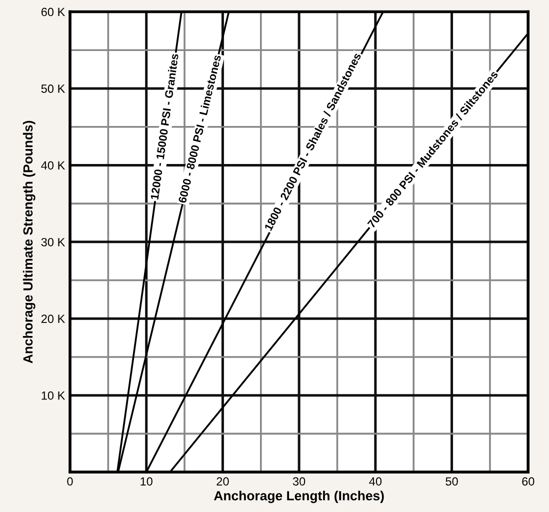 This screenshot has height=512, width=549. I want to click on y-tick-label: 10 K, so click(54, 395).